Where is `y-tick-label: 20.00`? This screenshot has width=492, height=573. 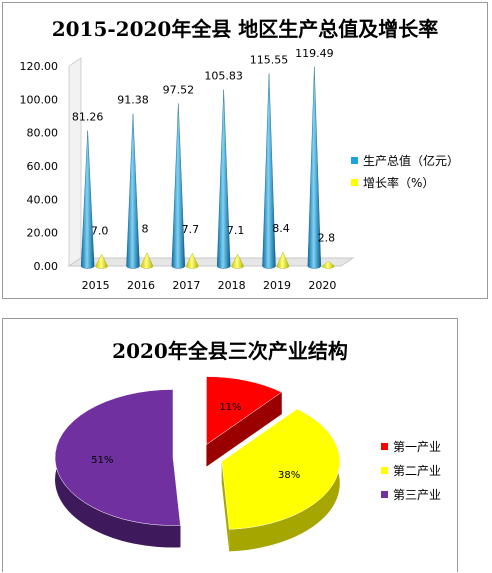
y-tick-label: 20.00 is located at coordinates (43, 233).